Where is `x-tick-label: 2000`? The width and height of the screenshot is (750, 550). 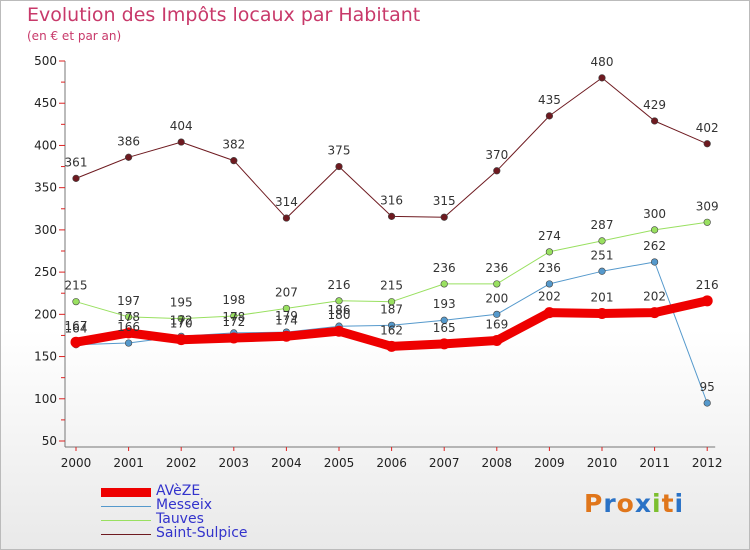 x-tick-label: 2000 is located at coordinates (76, 463).